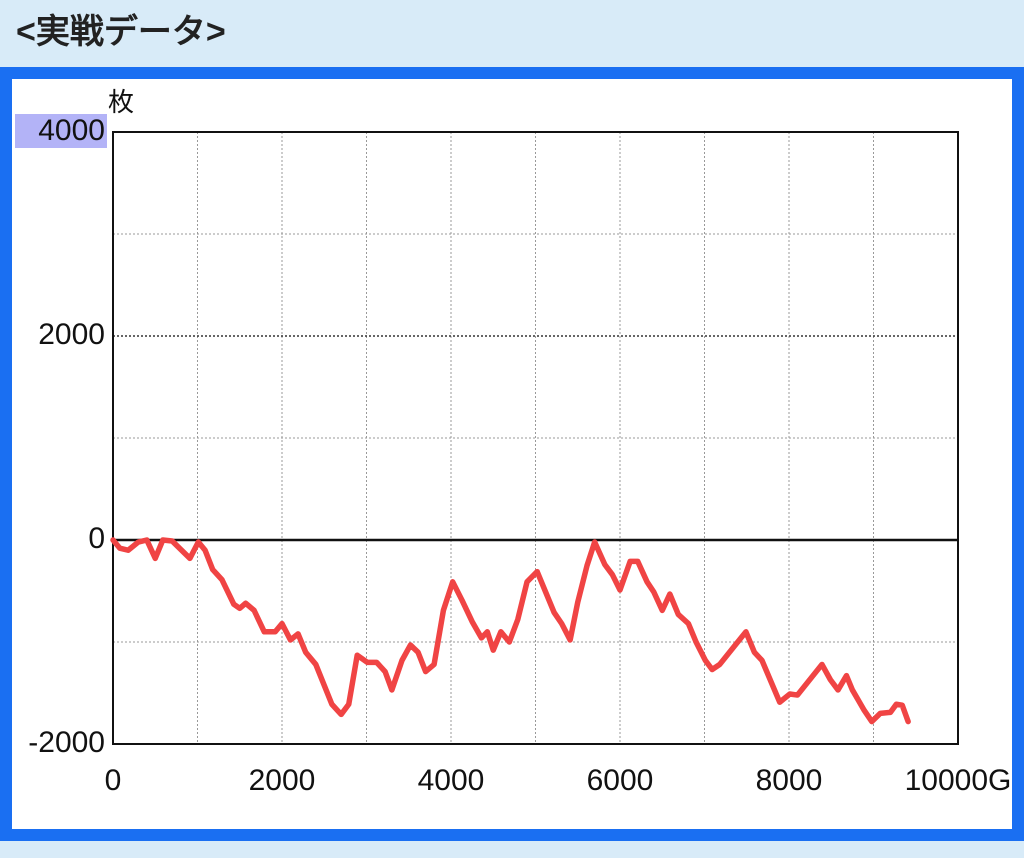  What do you see at coordinates (66, 742) in the screenshot?
I see `y-tick-label: -2000` at bounding box center [66, 742].